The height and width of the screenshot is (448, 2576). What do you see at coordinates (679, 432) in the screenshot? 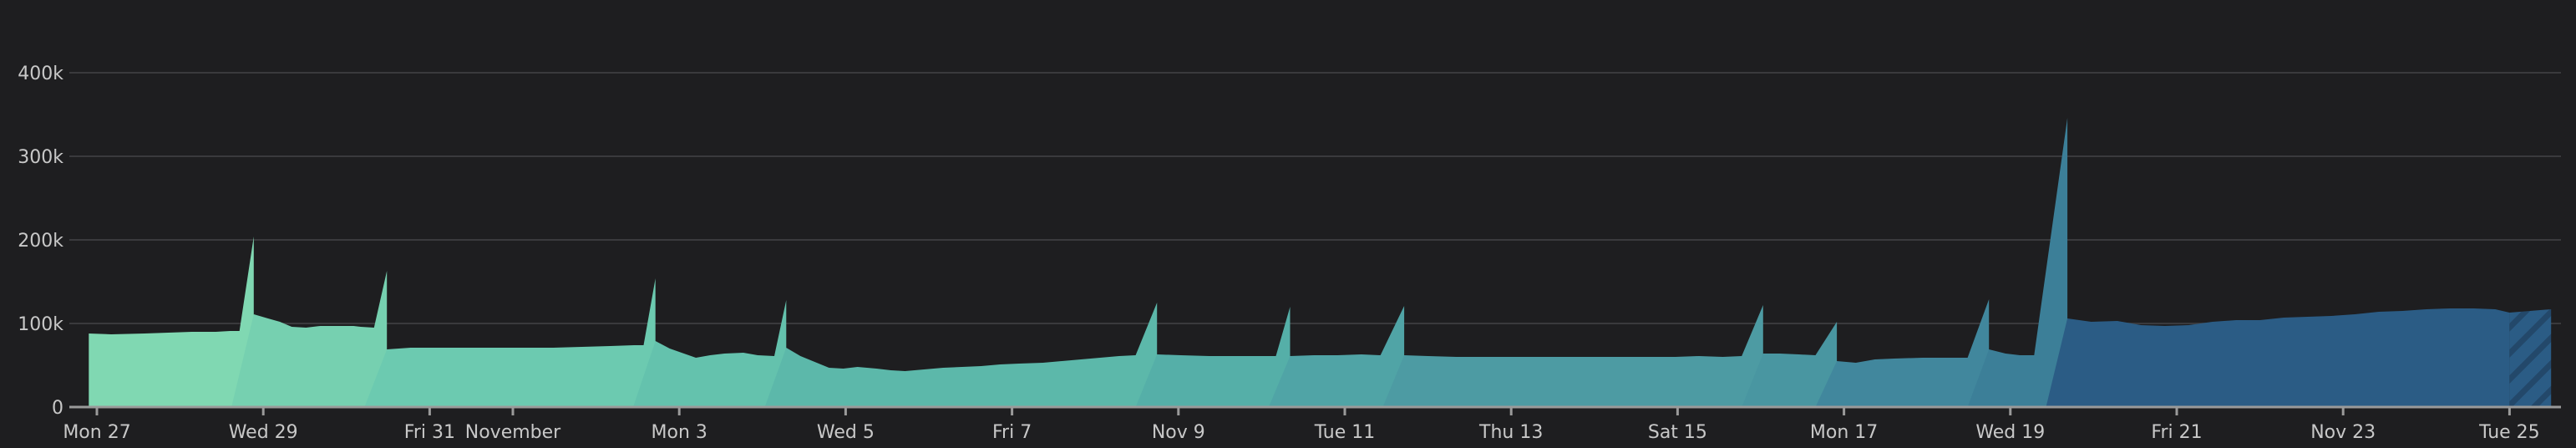
I see `x-tick-label: Mon 3` at bounding box center [679, 432].